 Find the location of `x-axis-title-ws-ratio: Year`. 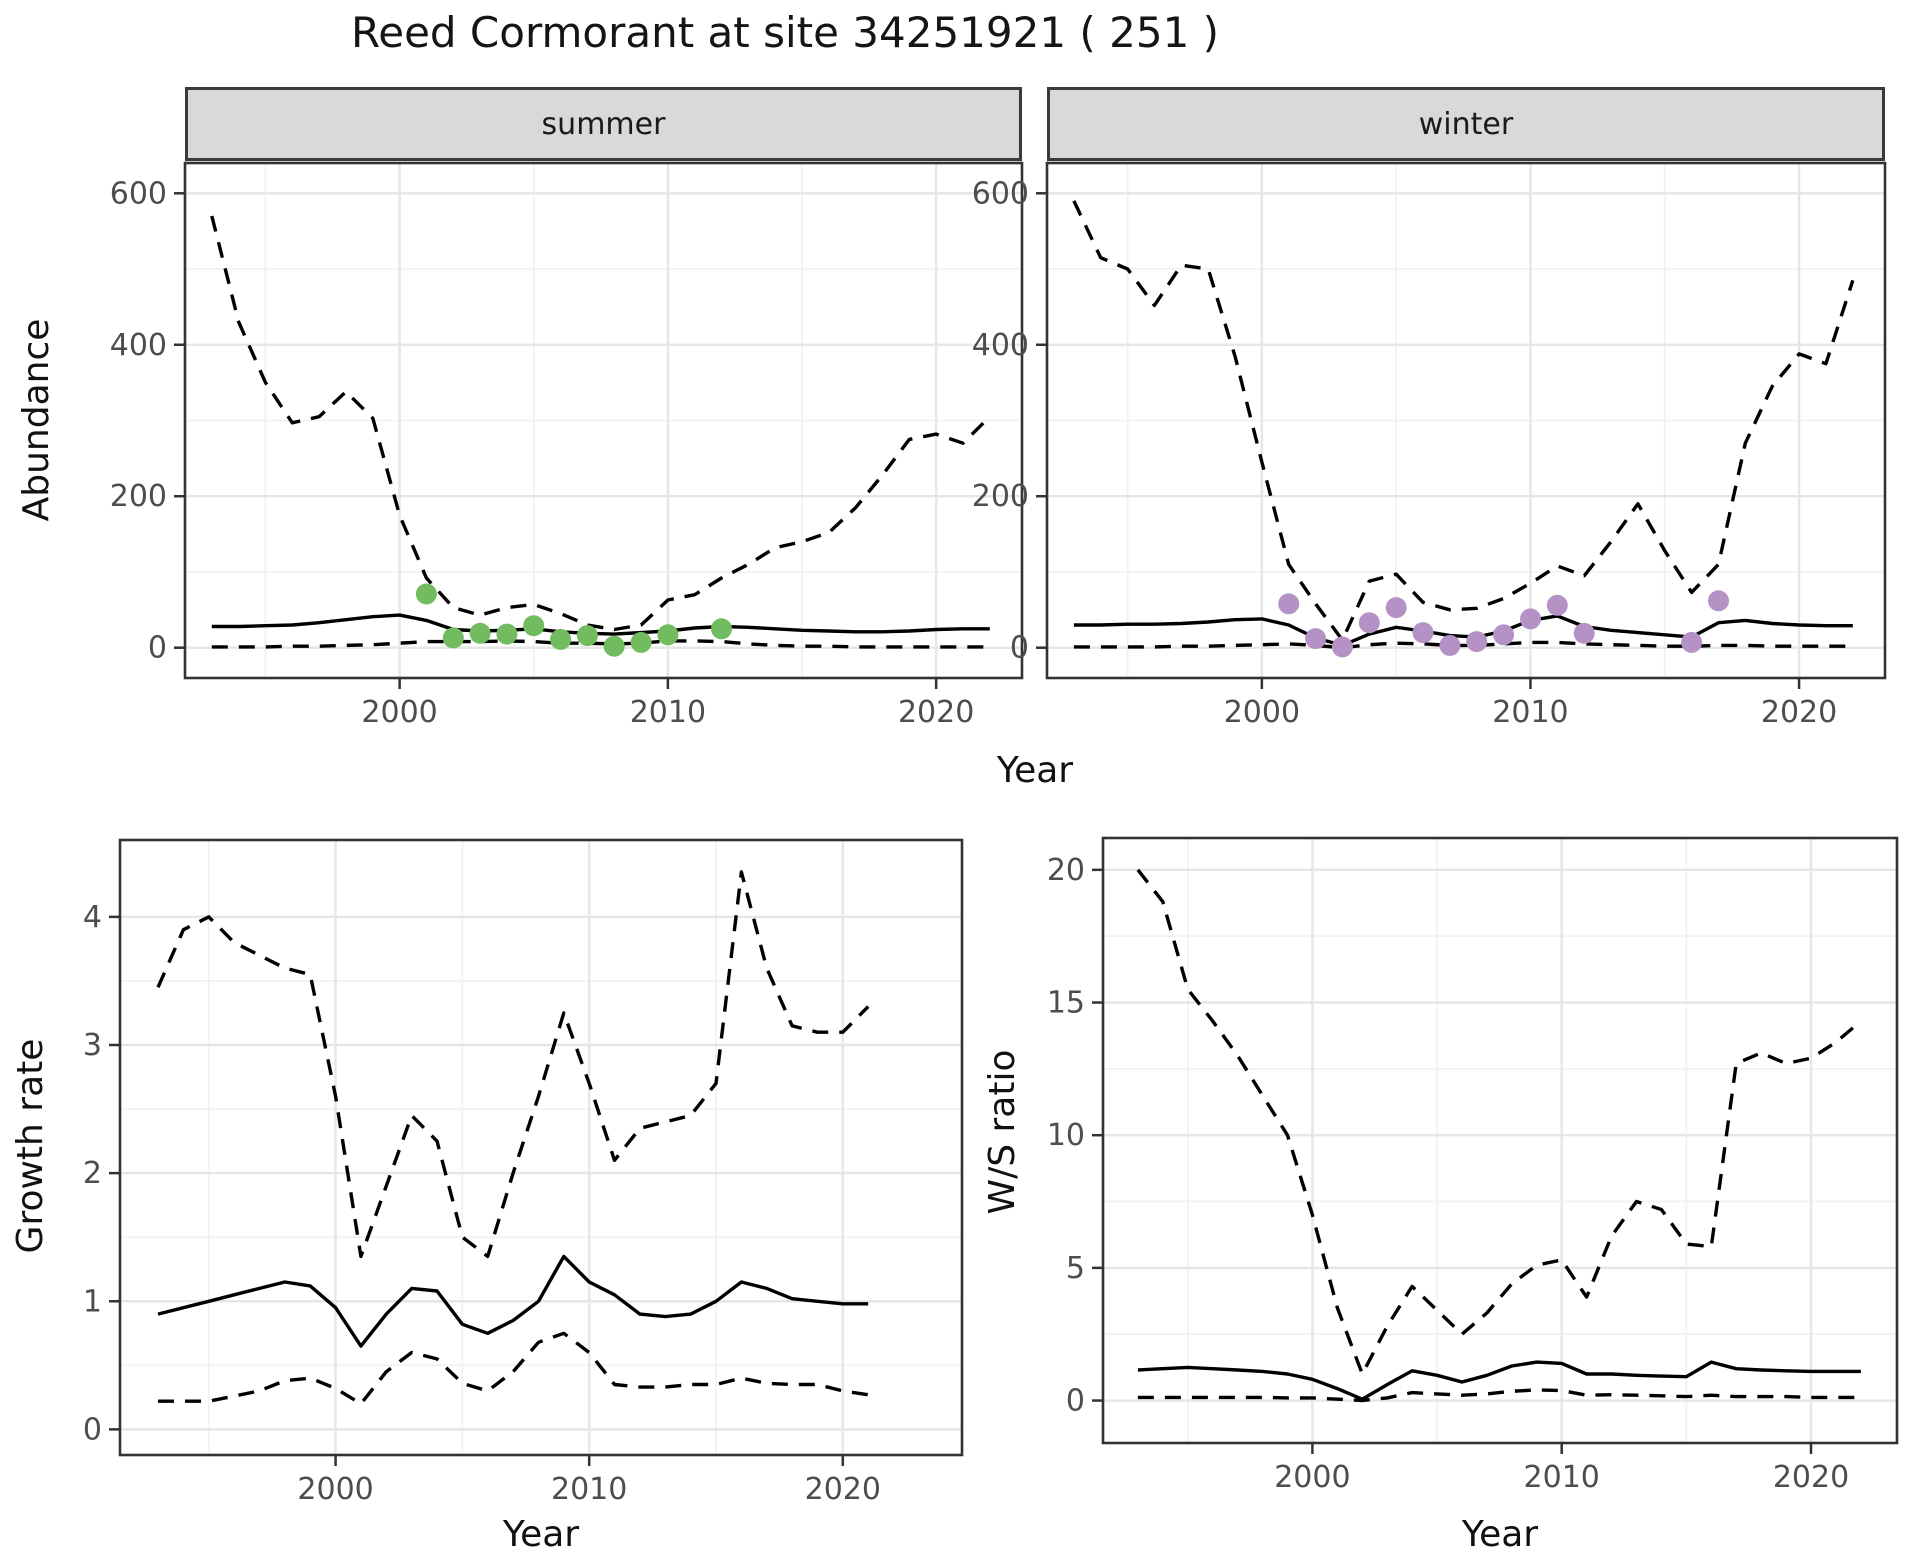

x-axis-title-ws-ratio: Year is located at coordinates (1500, 1534).